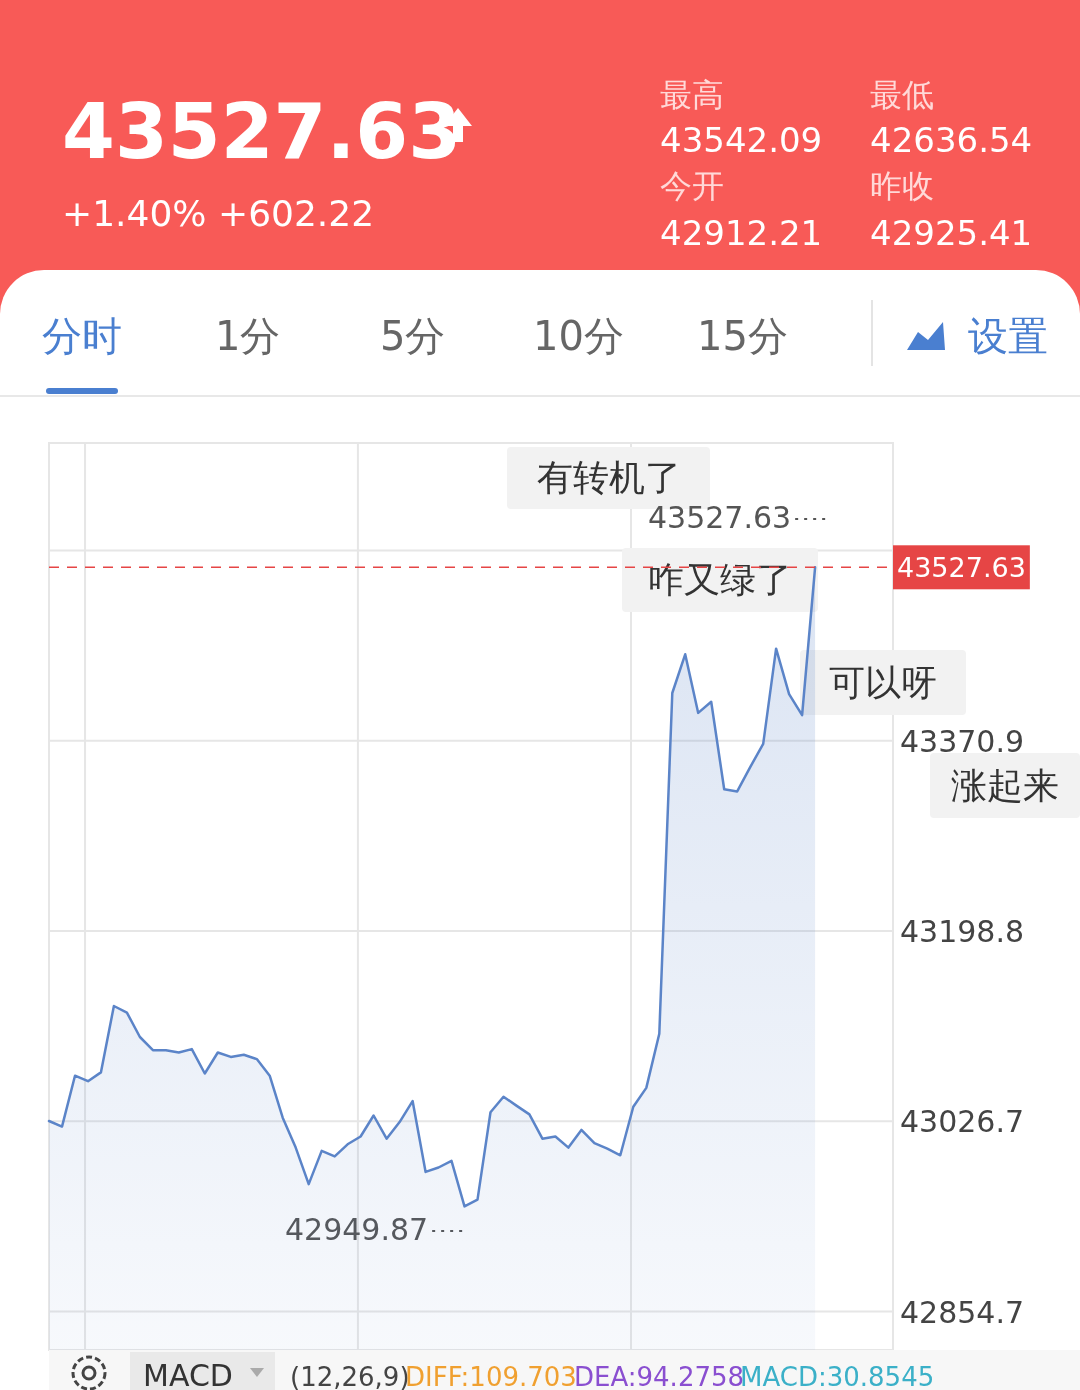  I want to click on text: 昨收, so click(902, 186).